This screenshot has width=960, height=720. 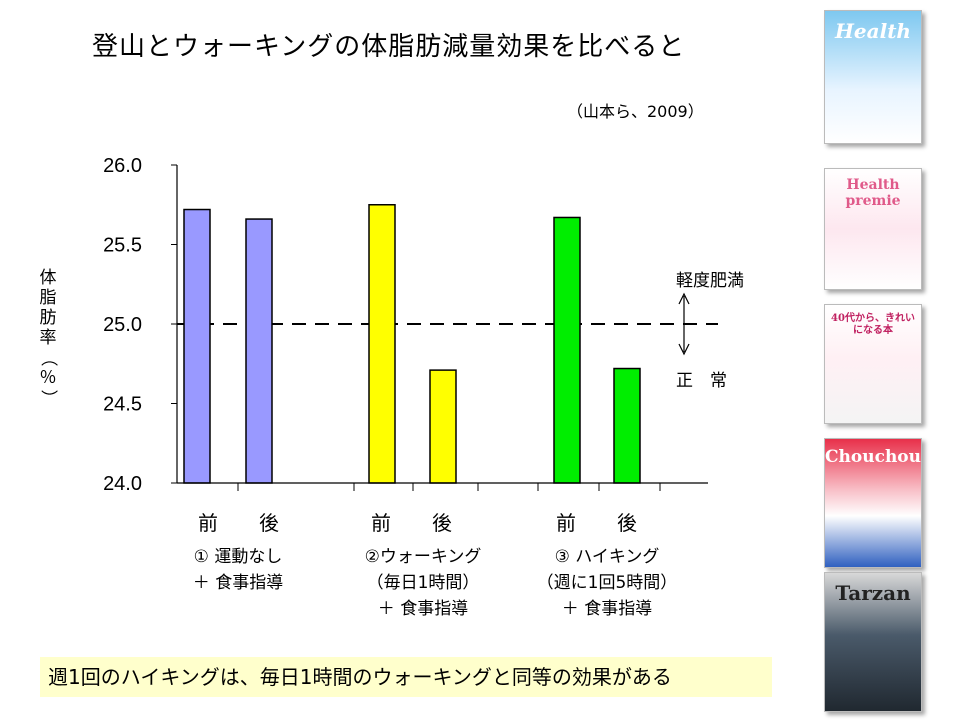 What do you see at coordinates (48, 278) in the screenshot?
I see `y-axis-label-char: 体` at bounding box center [48, 278].